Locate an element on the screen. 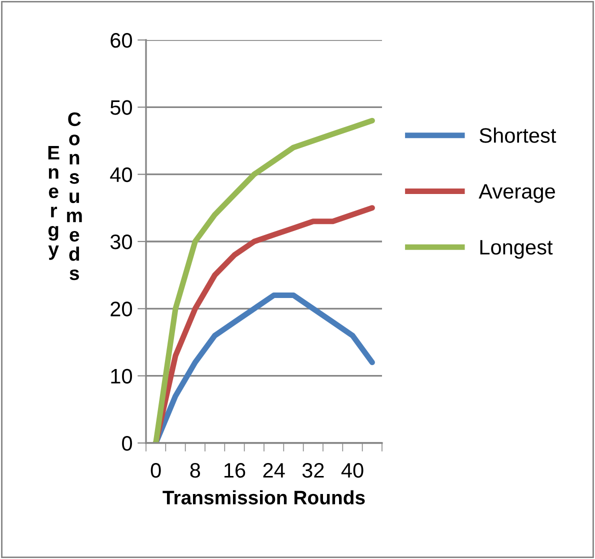 The height and width of the screenshot is (559, 595). x-tick-label: 0 is located at coordinates (155, 470).